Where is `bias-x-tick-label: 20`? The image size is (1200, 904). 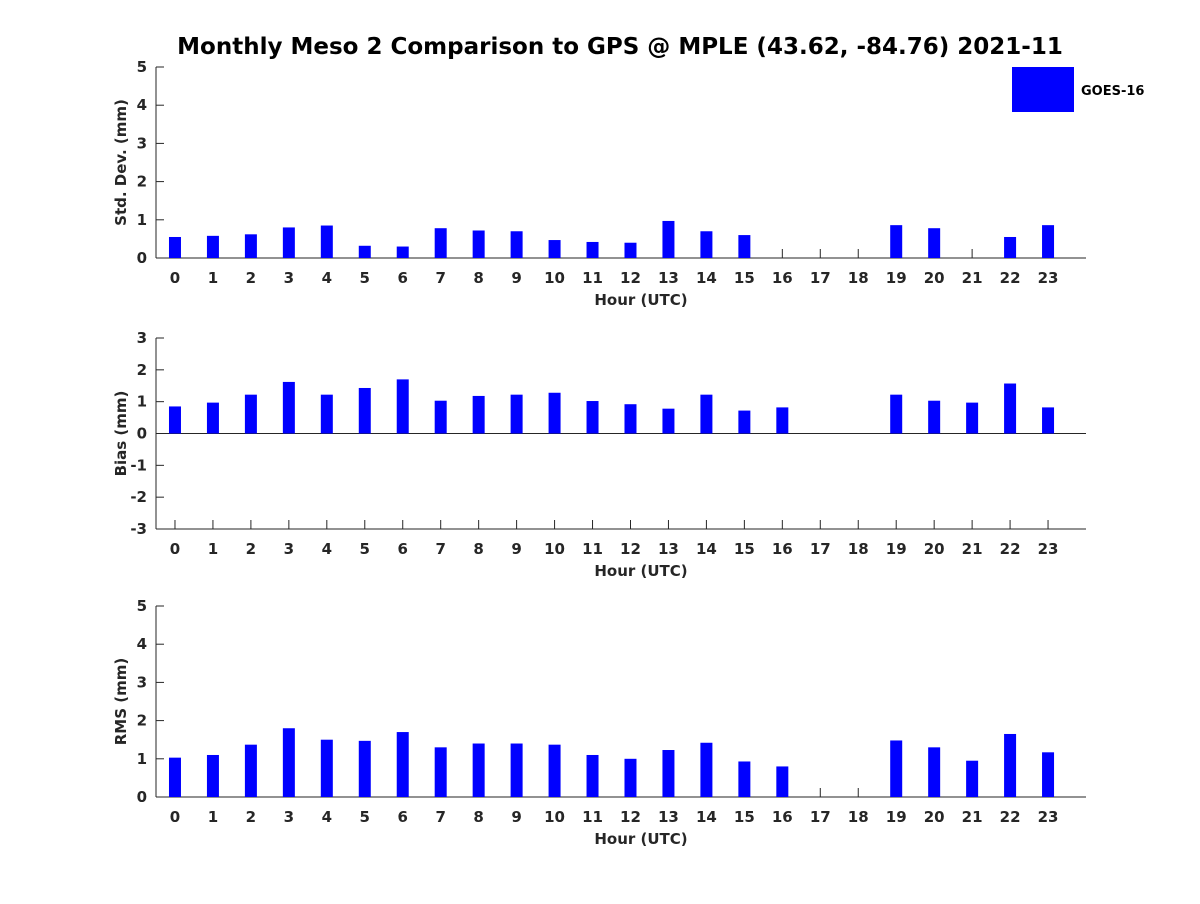 bias-x-tick-label: 20 is located at coordinates (934, 549).